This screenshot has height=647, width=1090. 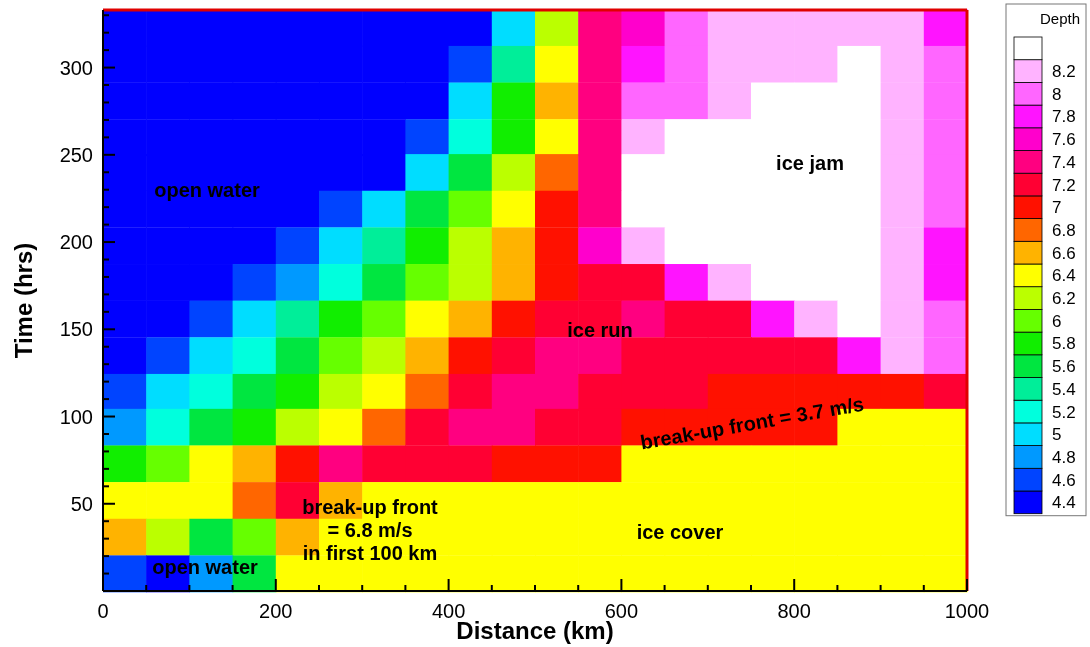 I want to click on color-bar-label: 8.2, so click(x=1064, y=71).